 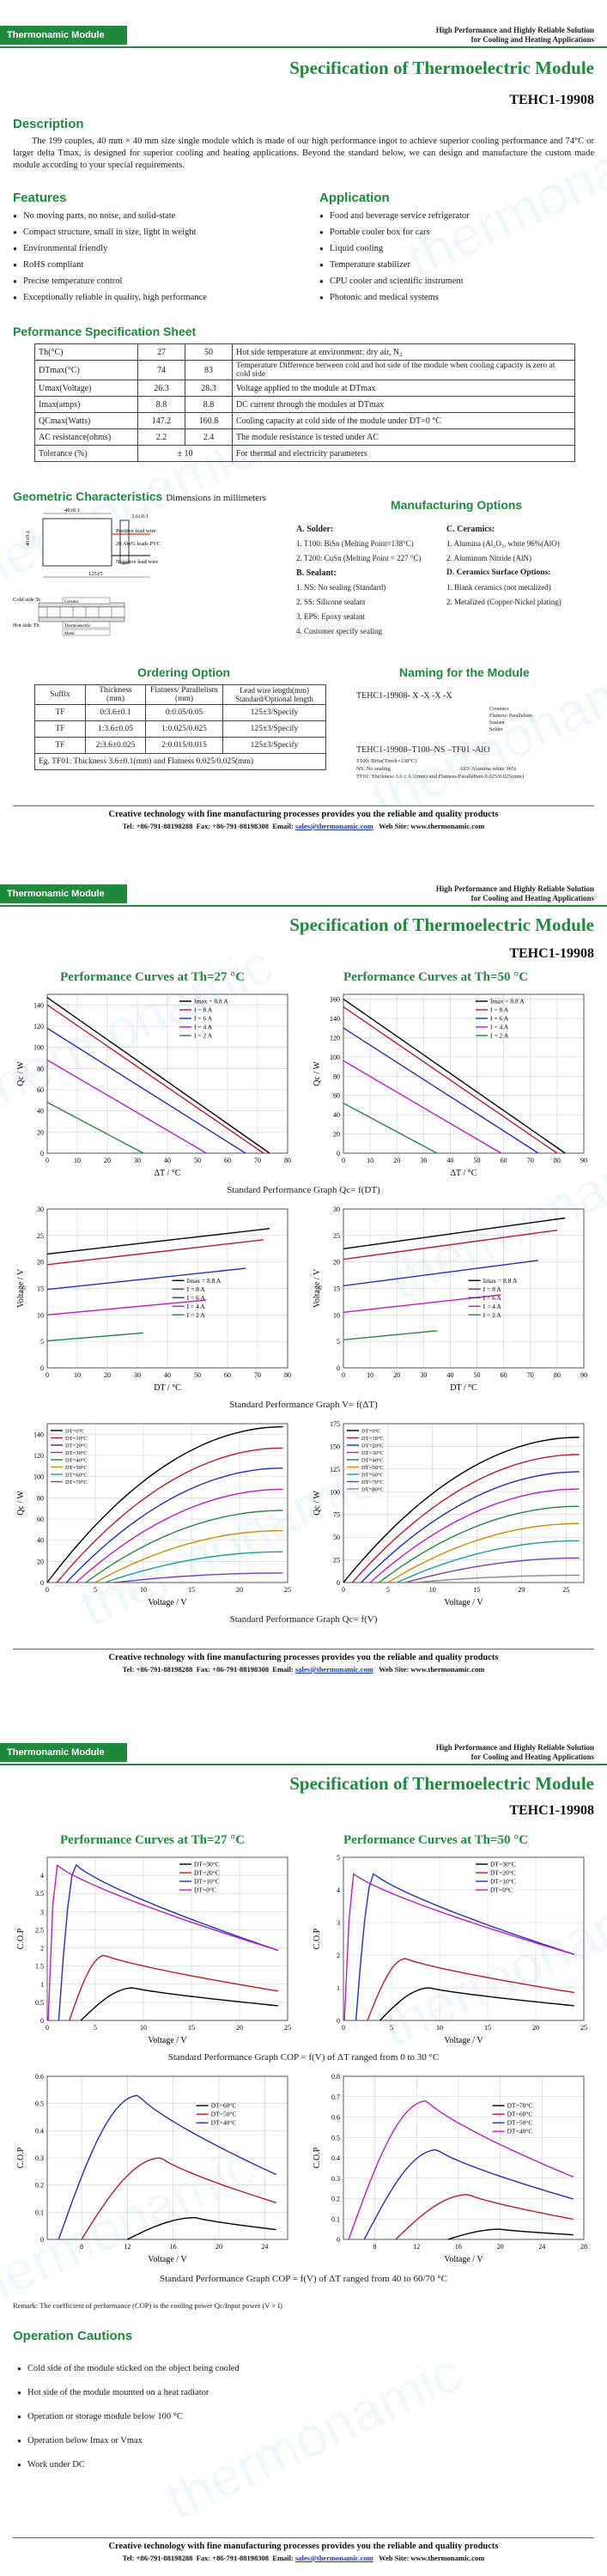 What do you see at coordinates (404, 696) in the screenshot?
I see `naming-code: TEHC1-19908- X -X -X -X` at bounding box center [404, 696].